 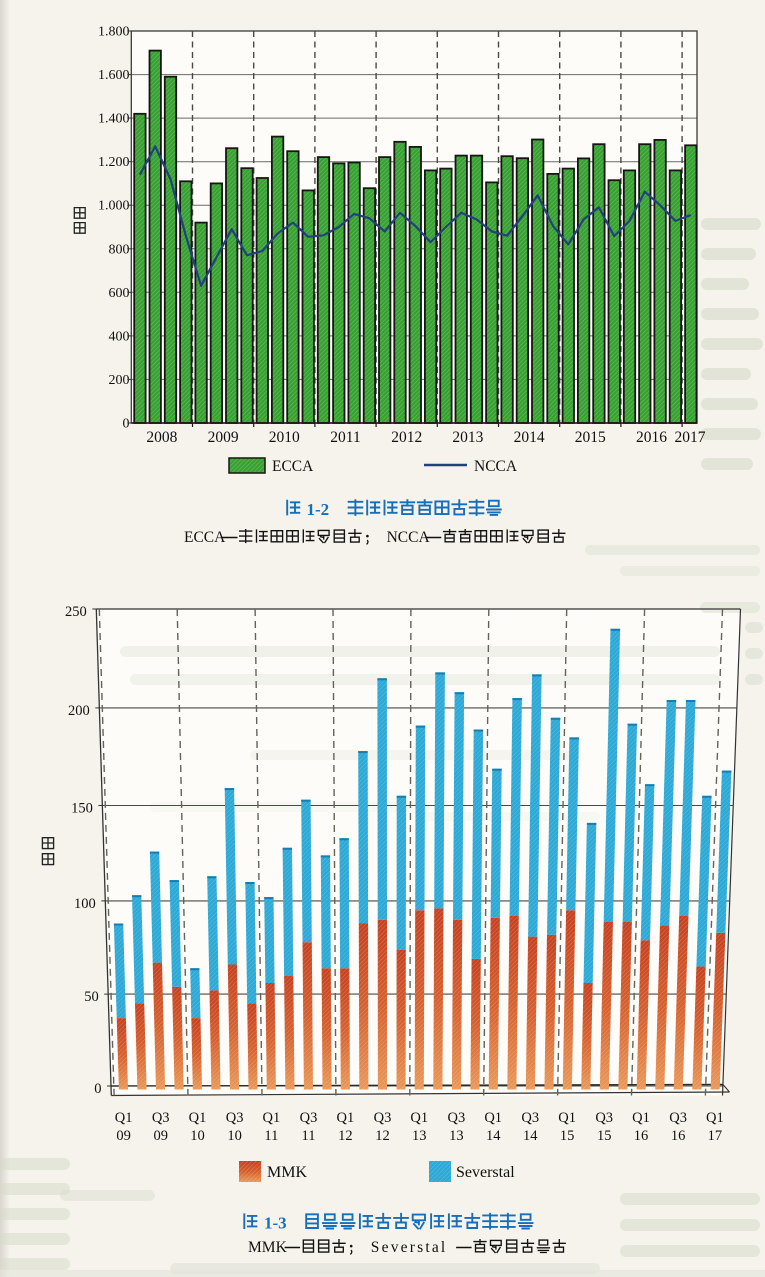 What do you see at coordinates (91, 997) in the screenshot?
I see `svg-text: 50` at bounding box center [91, 997].